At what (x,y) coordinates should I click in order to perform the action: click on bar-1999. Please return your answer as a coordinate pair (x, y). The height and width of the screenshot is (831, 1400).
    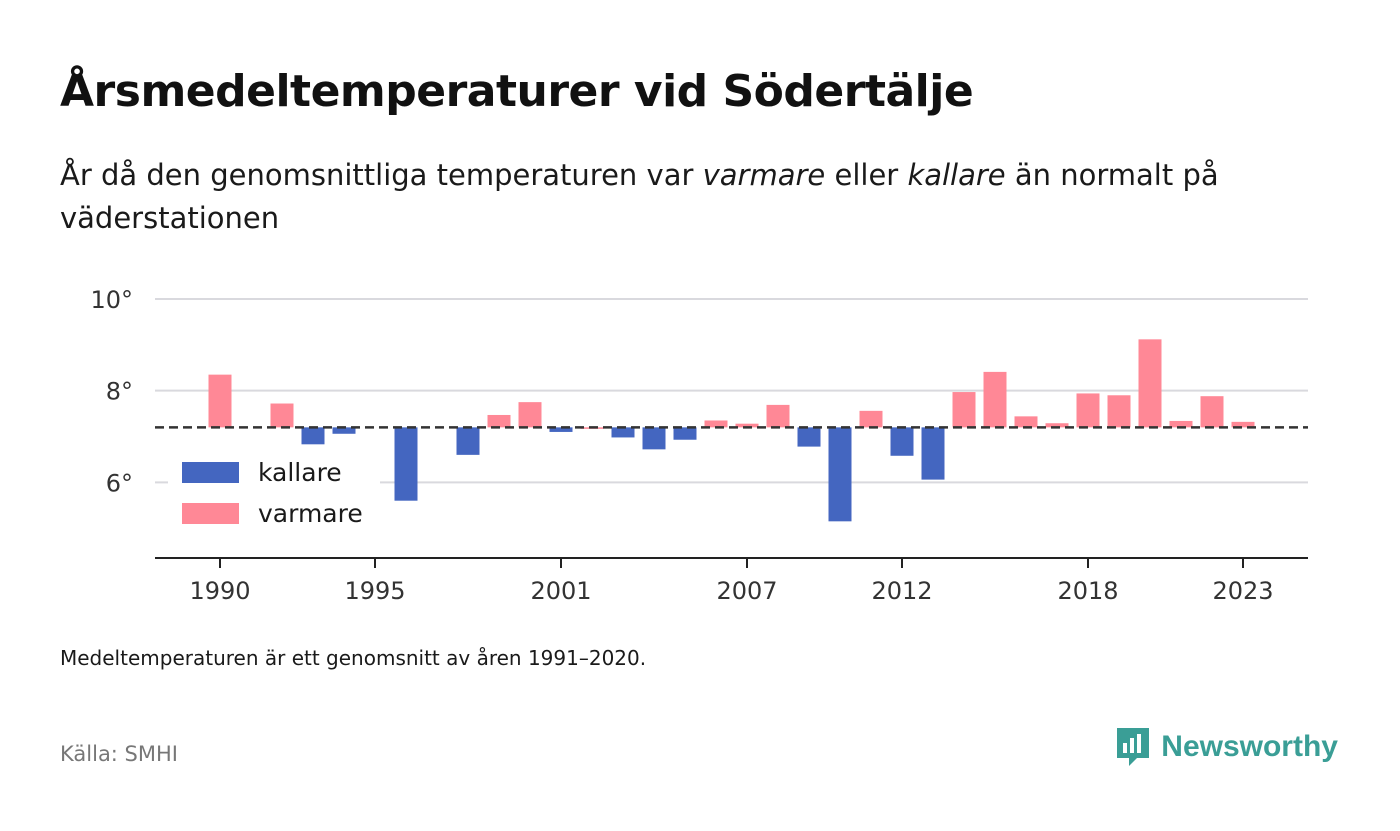
    Looking at the image, I should click on (499, 421).